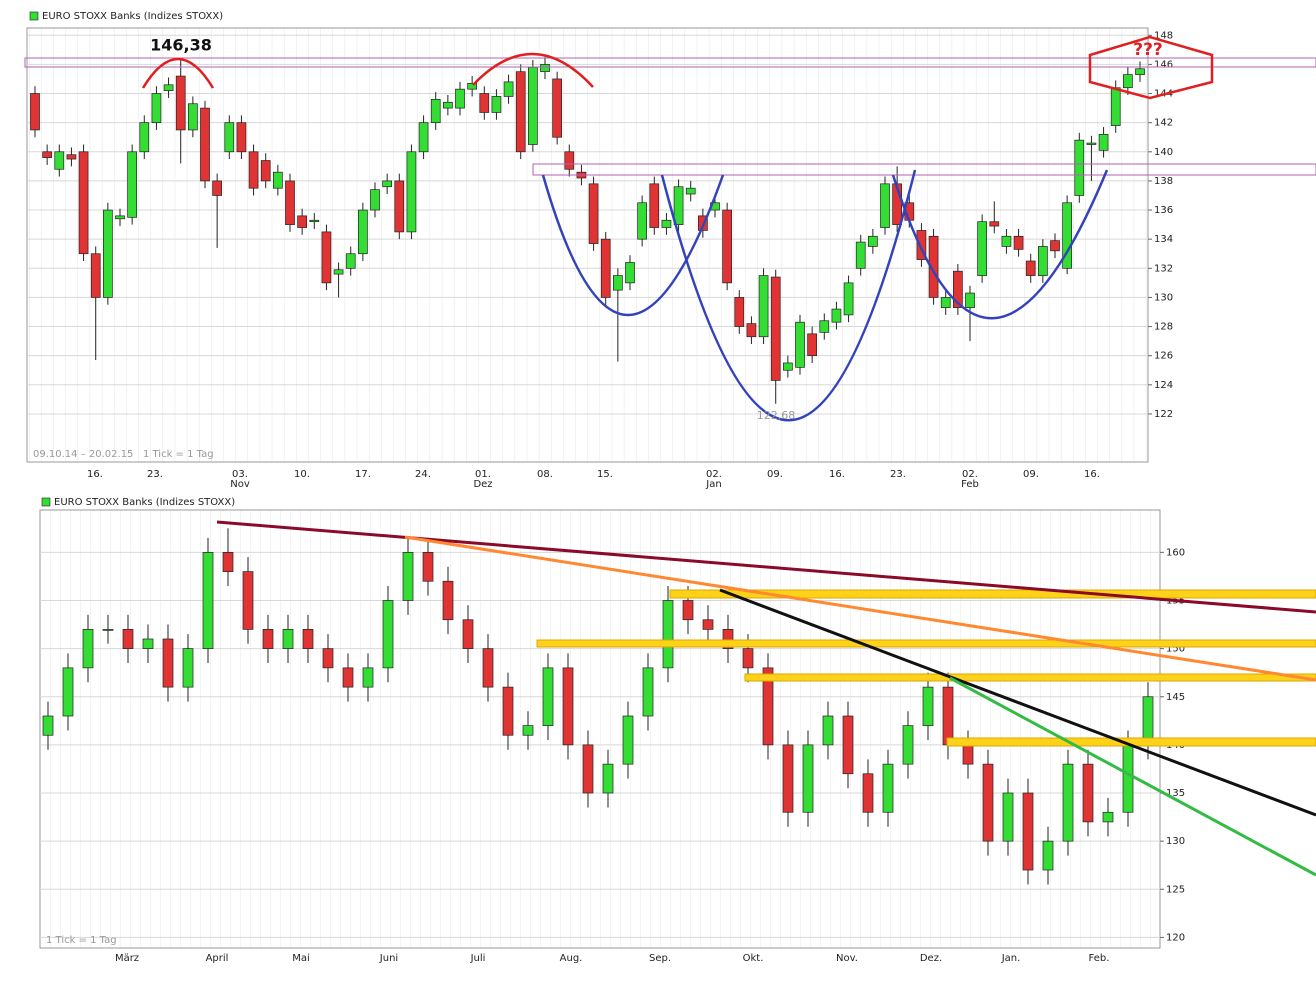  What do you see at coordinates (788, 295) in the screenshot?
I see `head-curve` at bounding box center [788, 295].